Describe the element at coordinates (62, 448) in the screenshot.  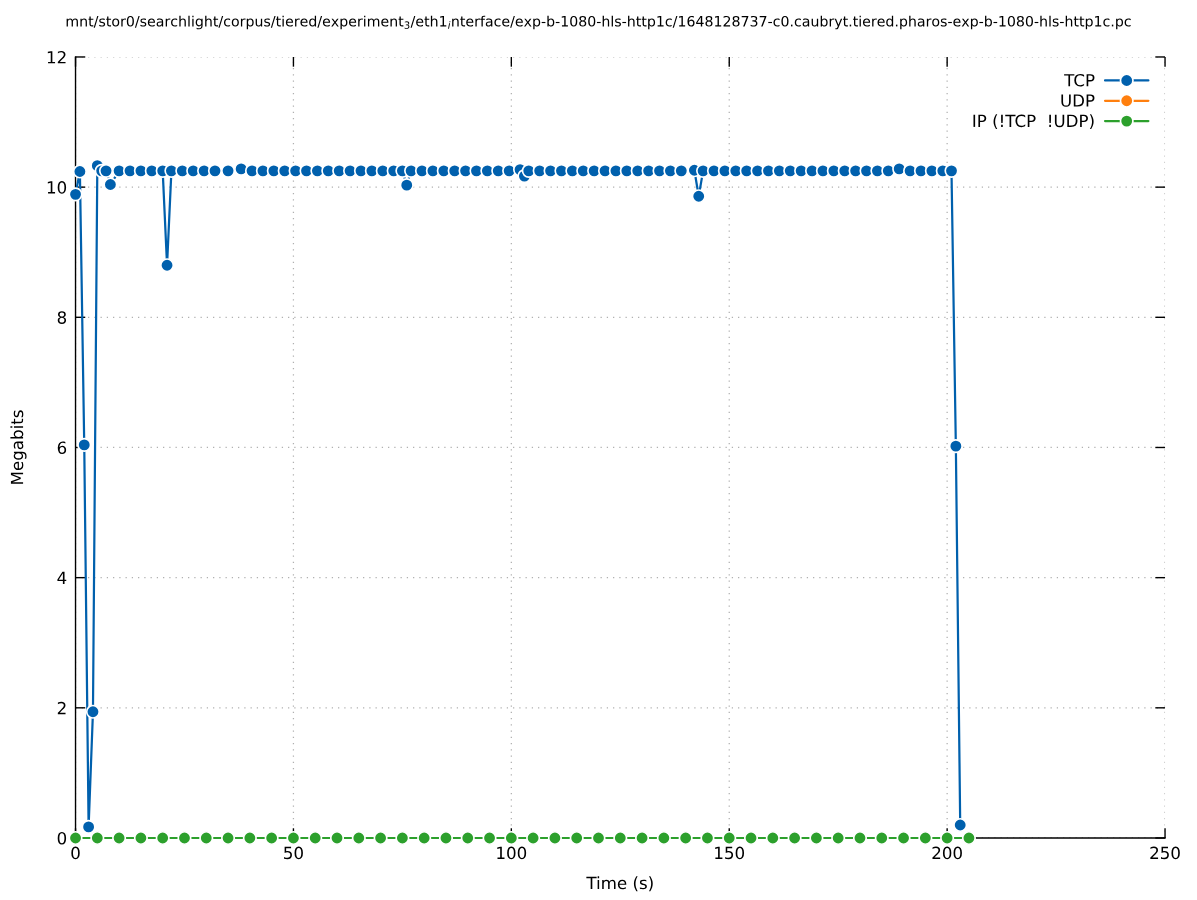
I see `y-tick-label: 6` at that location.